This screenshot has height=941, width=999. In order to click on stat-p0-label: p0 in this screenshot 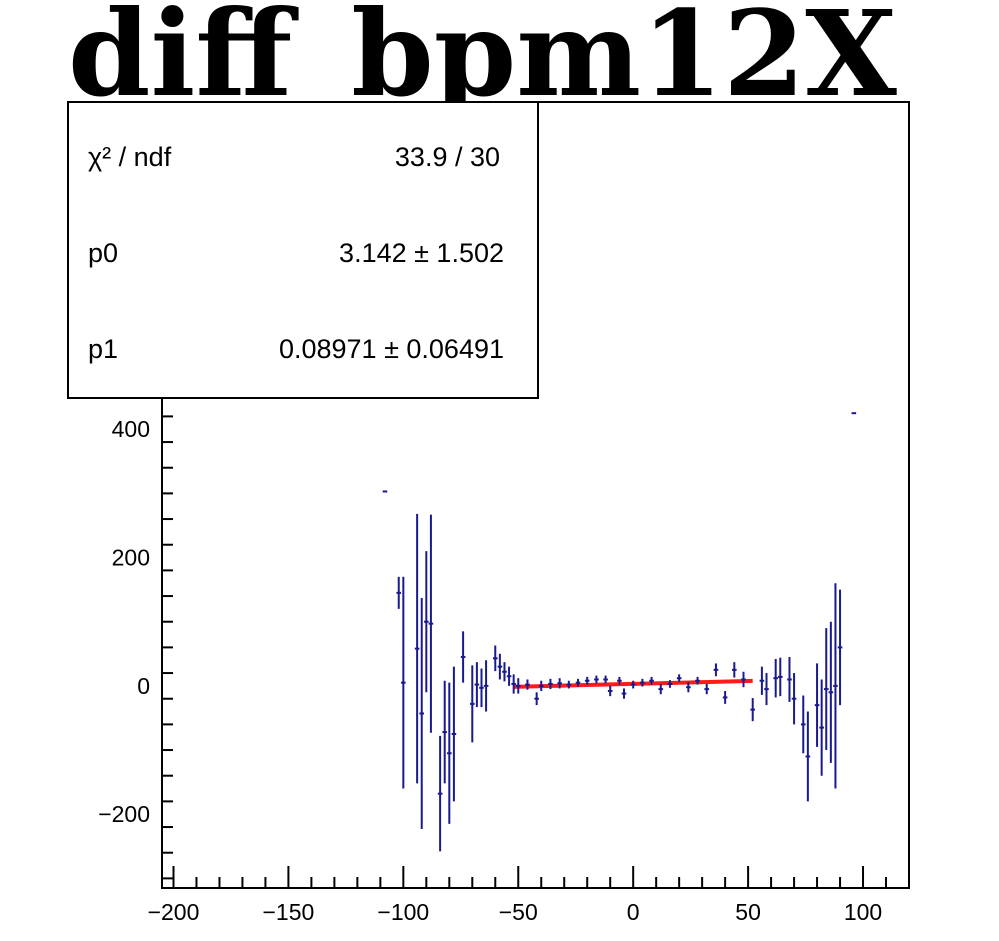, I will do `click(103, 253)`.